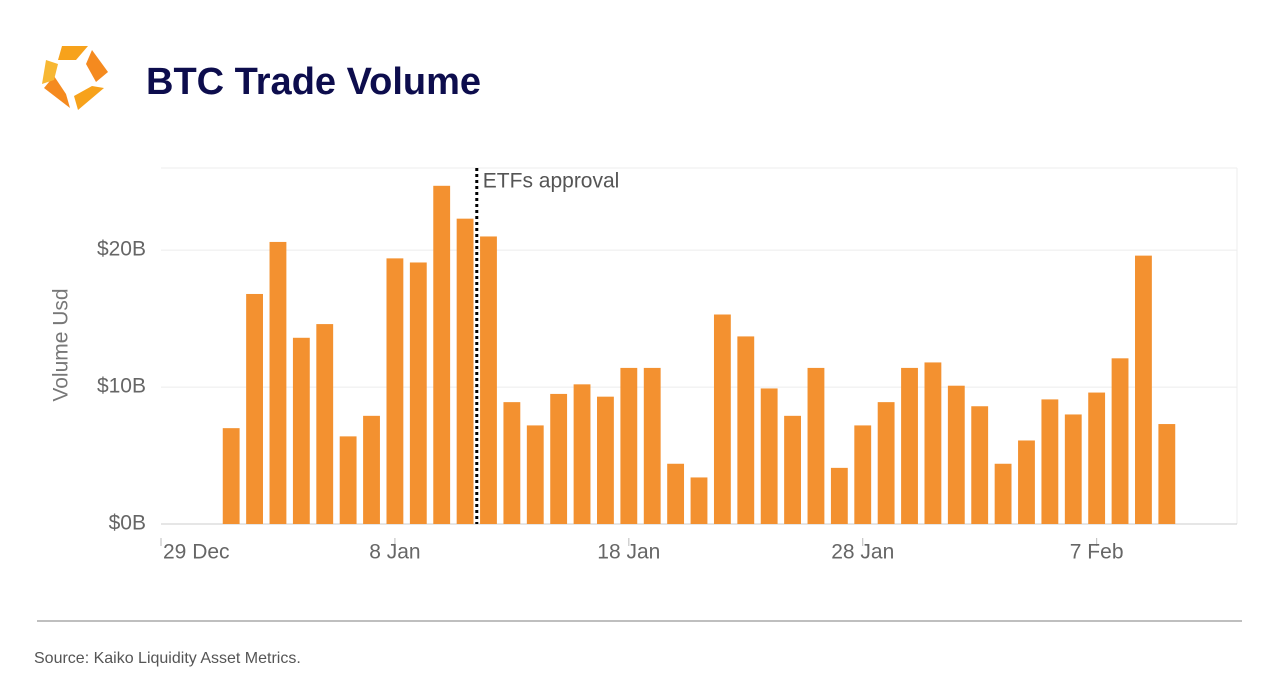 This screenshot has width=1276, height=684. Describe the element at coordinates (862, 552) in the screenshot. I see `x-tick-label: 28 Jan` at that location.